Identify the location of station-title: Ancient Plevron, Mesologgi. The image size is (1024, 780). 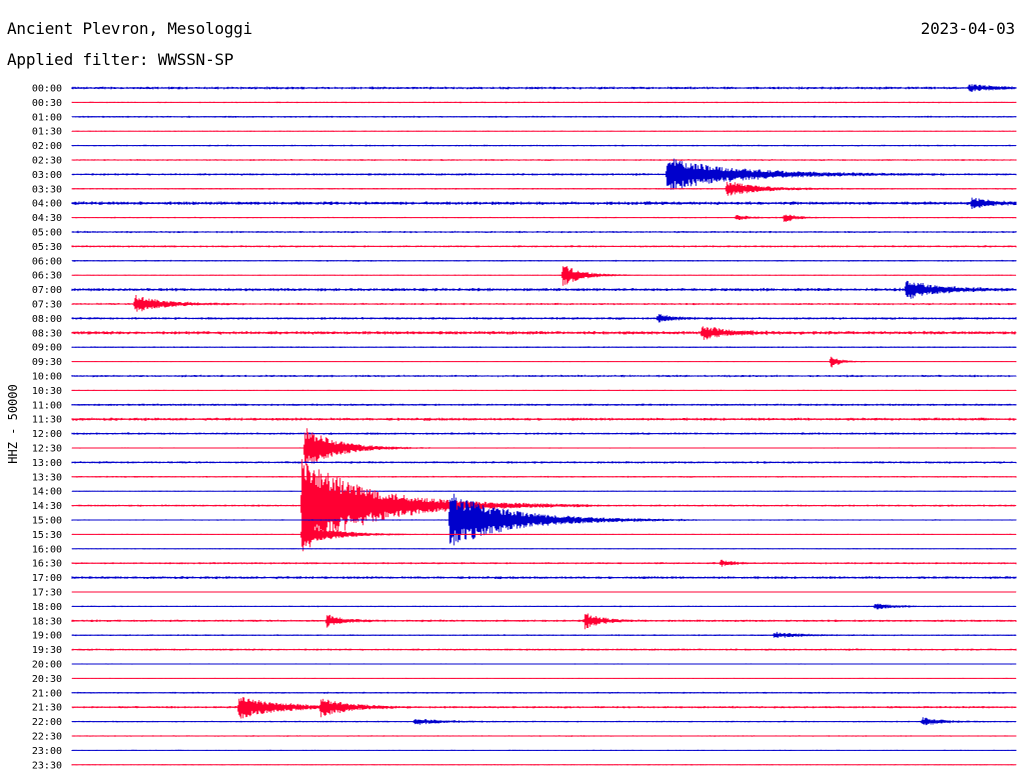
(130, 28).